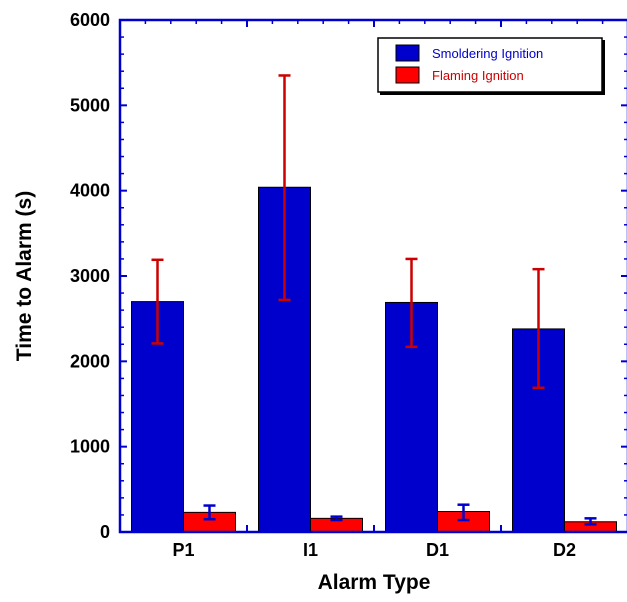 The width and height of the screenshot is (627, 602). I want to click on y-tick-label: 0, so click(105, 532).